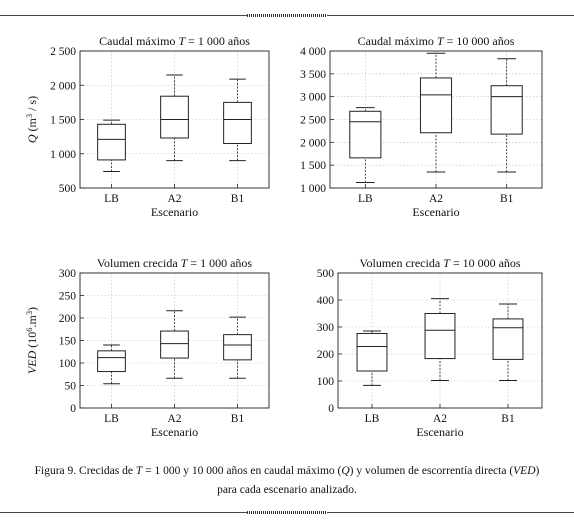 Image resolution: width=574 pixels, height=527 pixels. What do you see at coordinates (32, 105) in the screenshot?
I see `text-run: / s)` at bounding box center [32, 105].